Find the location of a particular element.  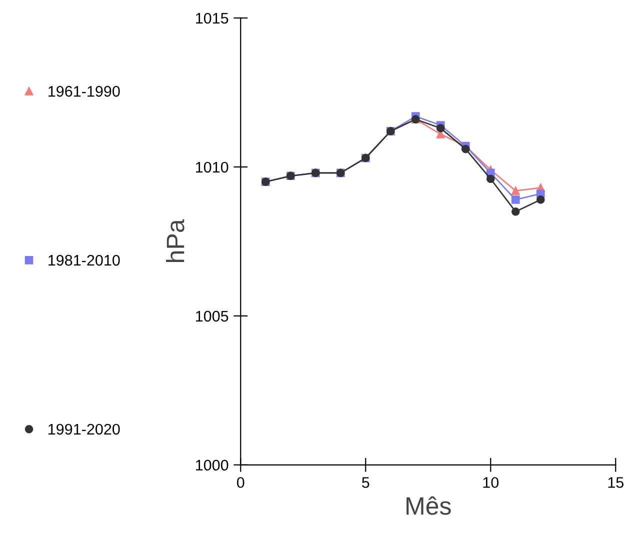

y-tick-label: 1000 is located at coordinates (212, 465).